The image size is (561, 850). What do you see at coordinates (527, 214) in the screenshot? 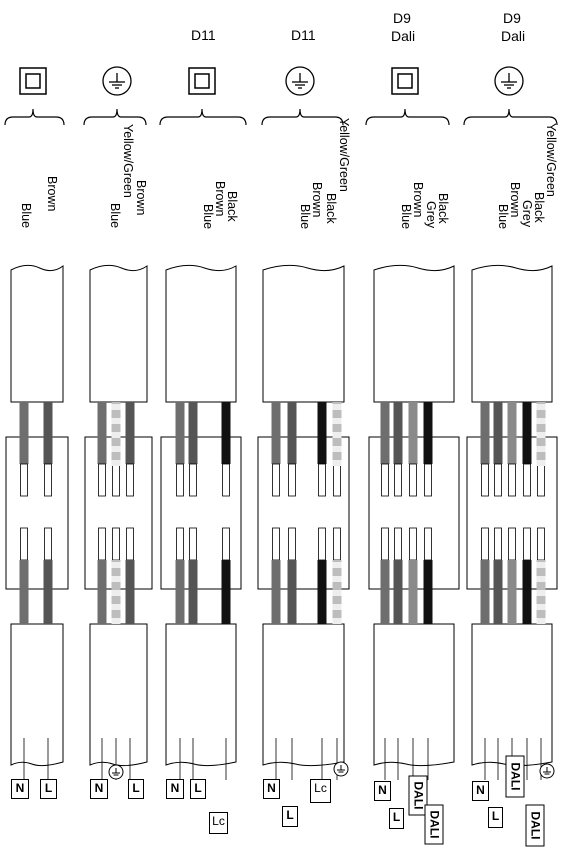
I see `wire-label: Grey` at bounding box center [527, 214].